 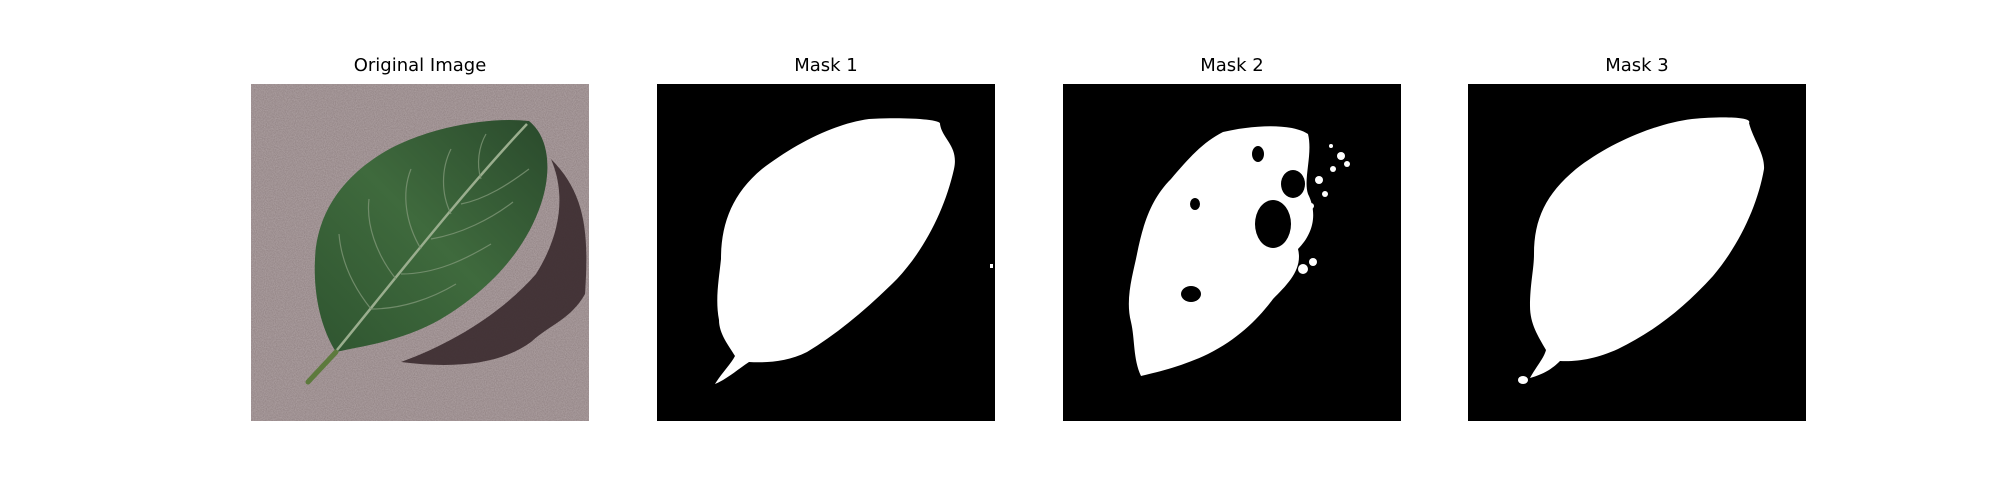 What do you see at coordinates (1232, 65) in the screenshot?
I see `panel-title: Mask 2` at bounding box center [1232, 65].